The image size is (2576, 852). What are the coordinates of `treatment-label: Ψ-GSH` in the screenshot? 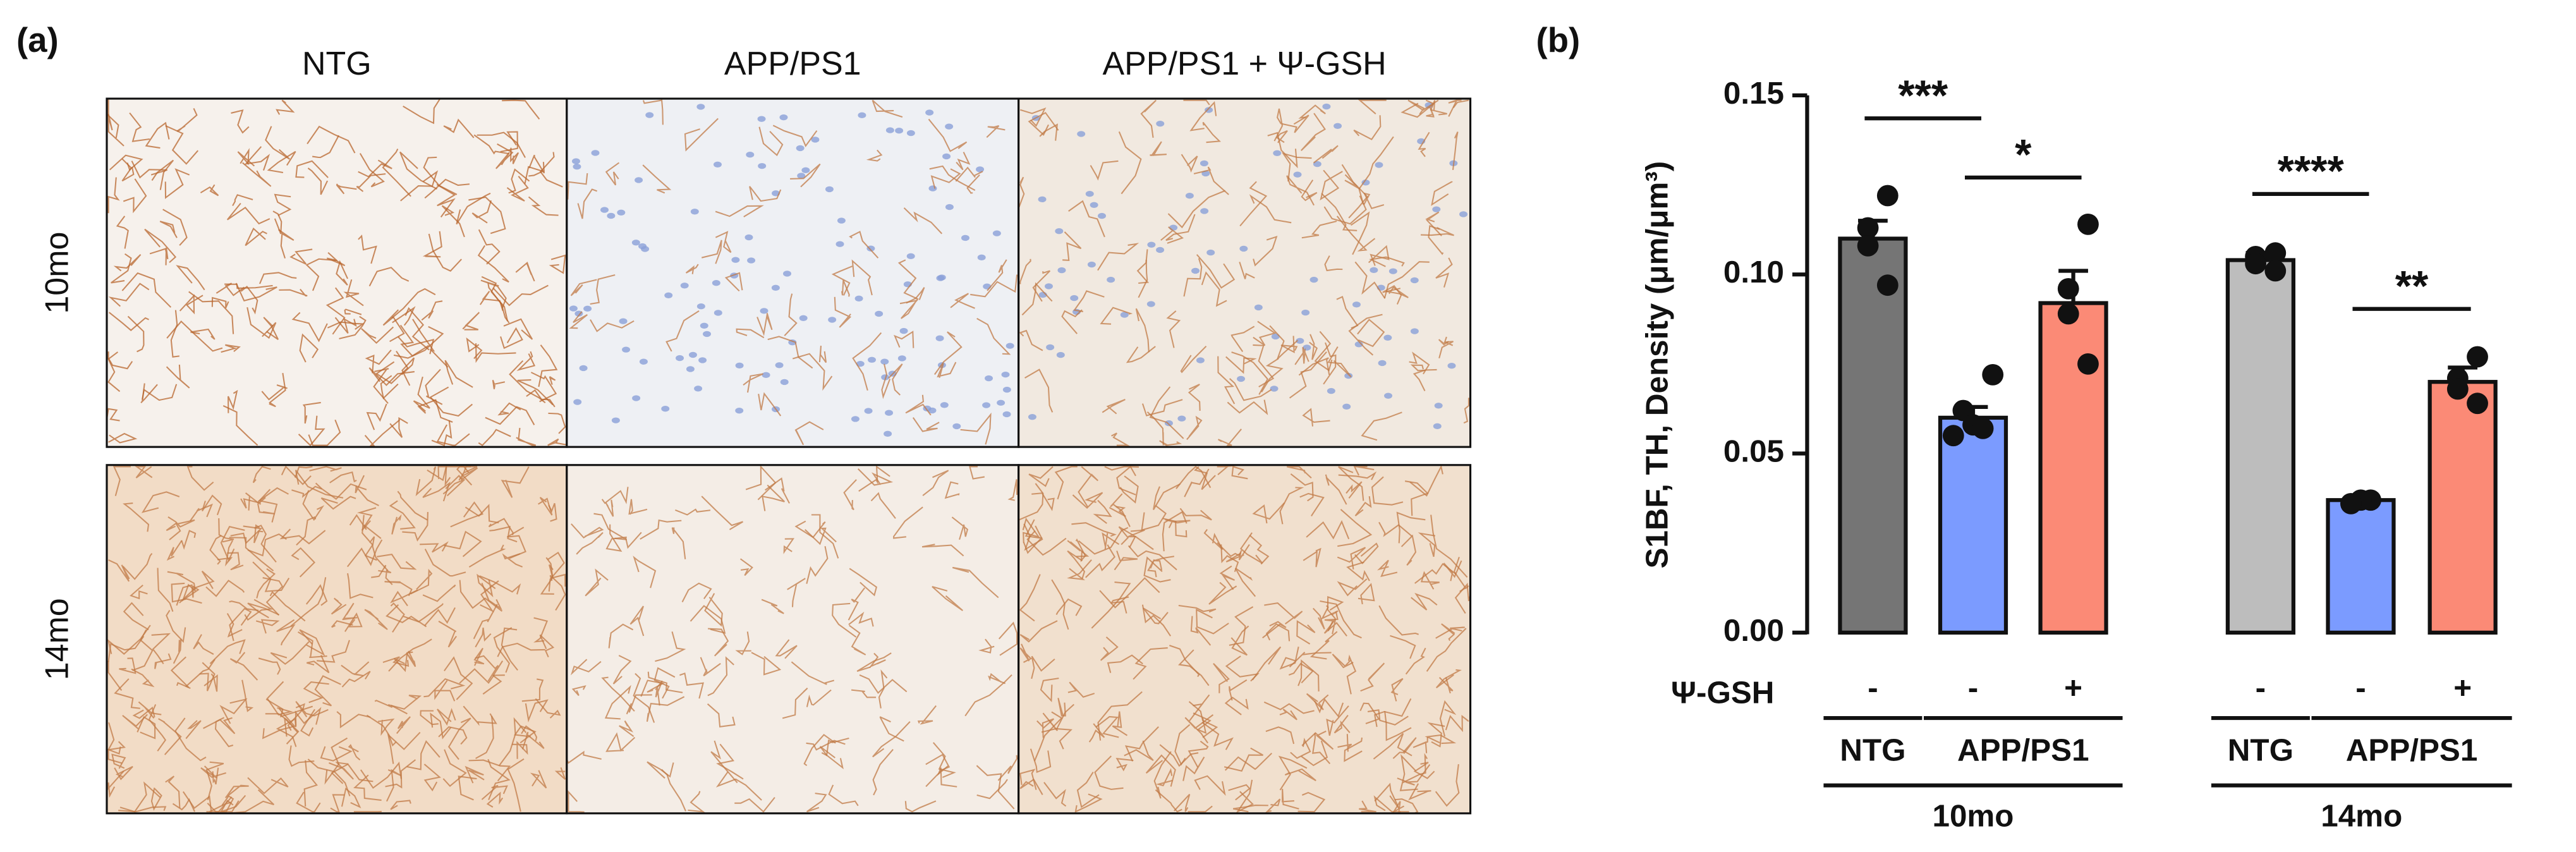 It's located at (1722, 693).